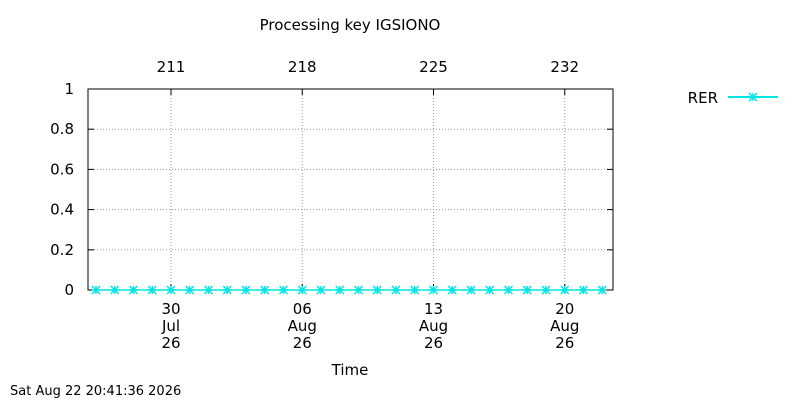 This screenshot has width=800, height=400. Describe the element at coordinates (703, 98) in the screenshot. I see `legend-label: RER` at that location.